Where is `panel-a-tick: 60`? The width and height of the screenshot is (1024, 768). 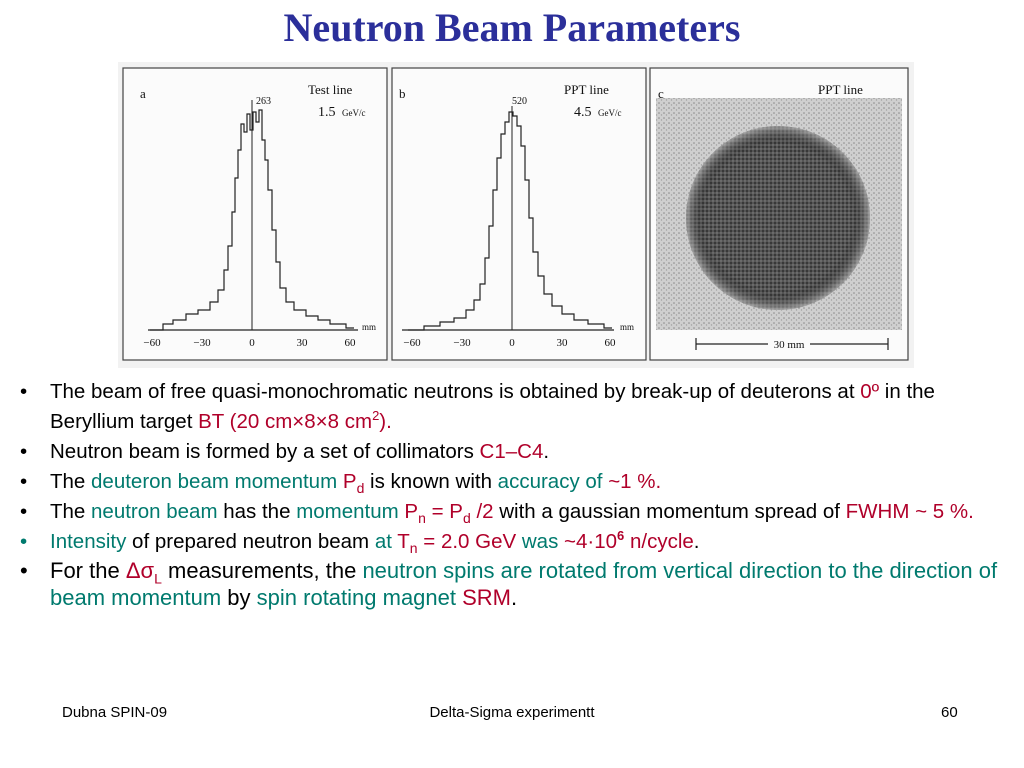
panel-a-tick: 60 is located at coordinates (351, 343).